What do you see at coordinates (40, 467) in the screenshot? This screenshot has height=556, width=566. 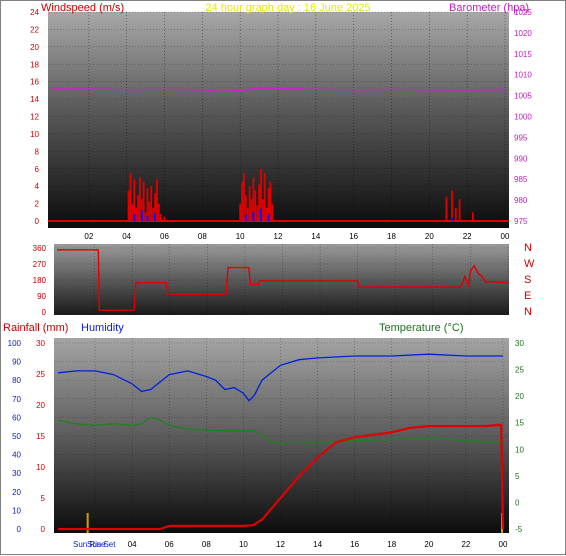 I see `rain-tick-label: 10` at bounding box center [40, 467].